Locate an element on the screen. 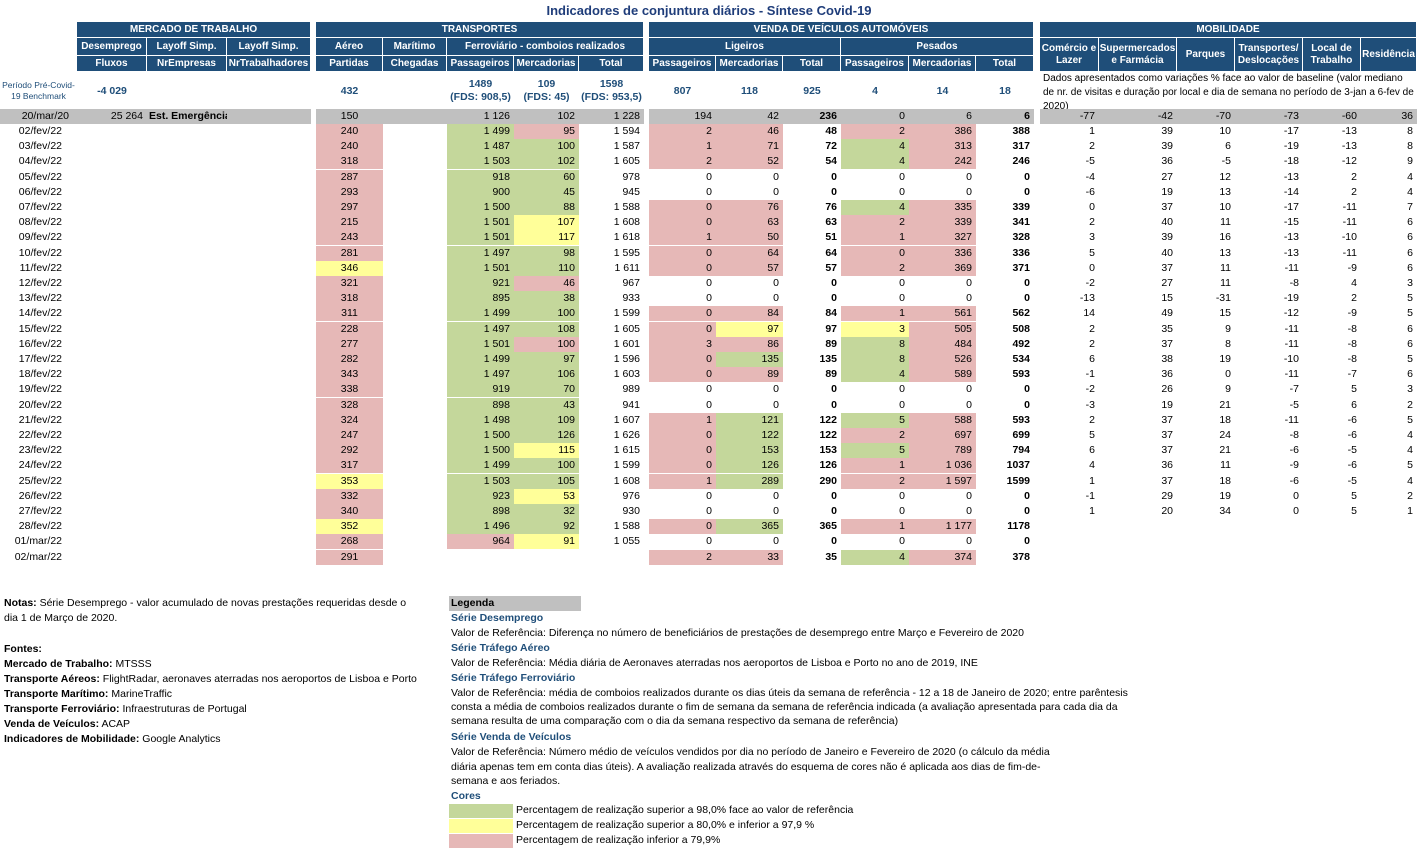  cell-lp: 3 is located at coordinates (682, 344).